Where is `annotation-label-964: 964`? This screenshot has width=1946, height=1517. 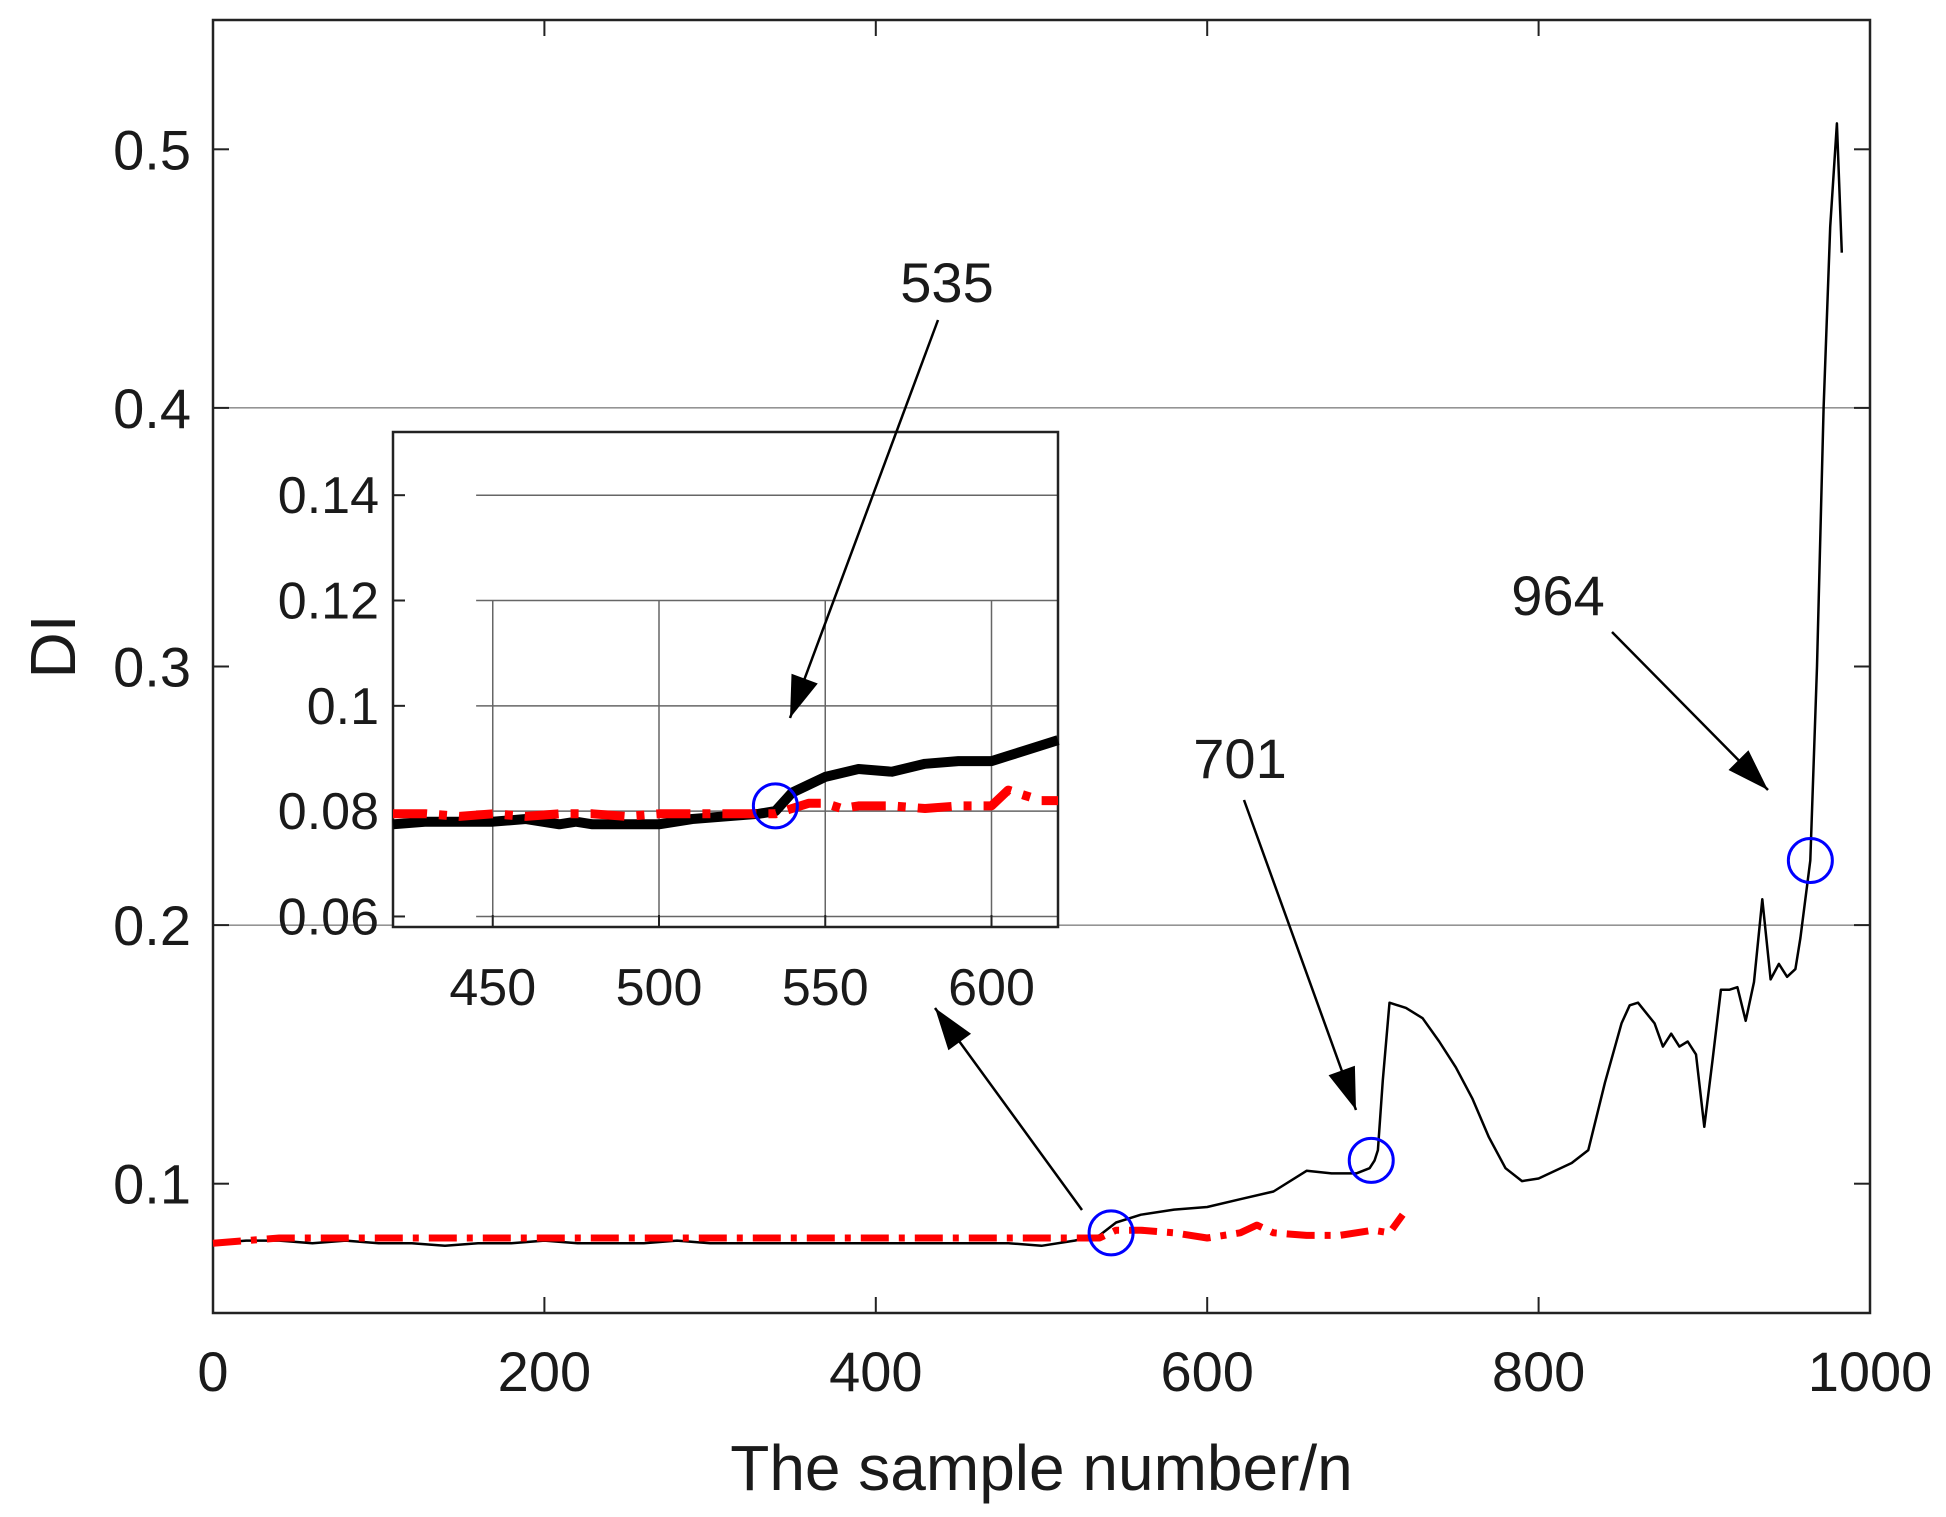
annotation-label-964: 964 is located at coordinates (1557, 595).